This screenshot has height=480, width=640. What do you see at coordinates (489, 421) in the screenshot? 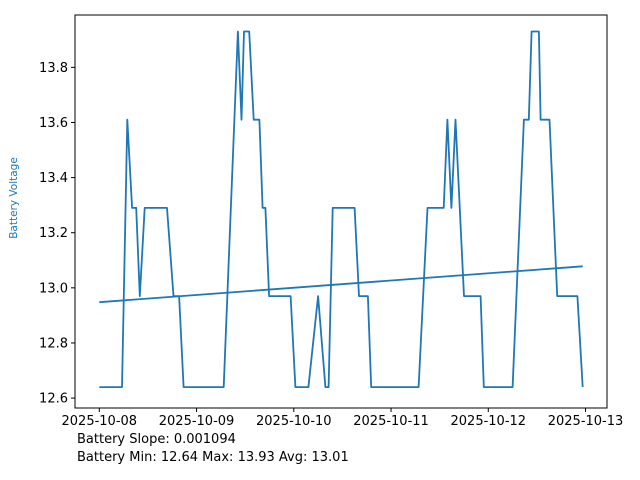
I see `x-tick-label: 2025-10-12` at bounding box center [489, 421].